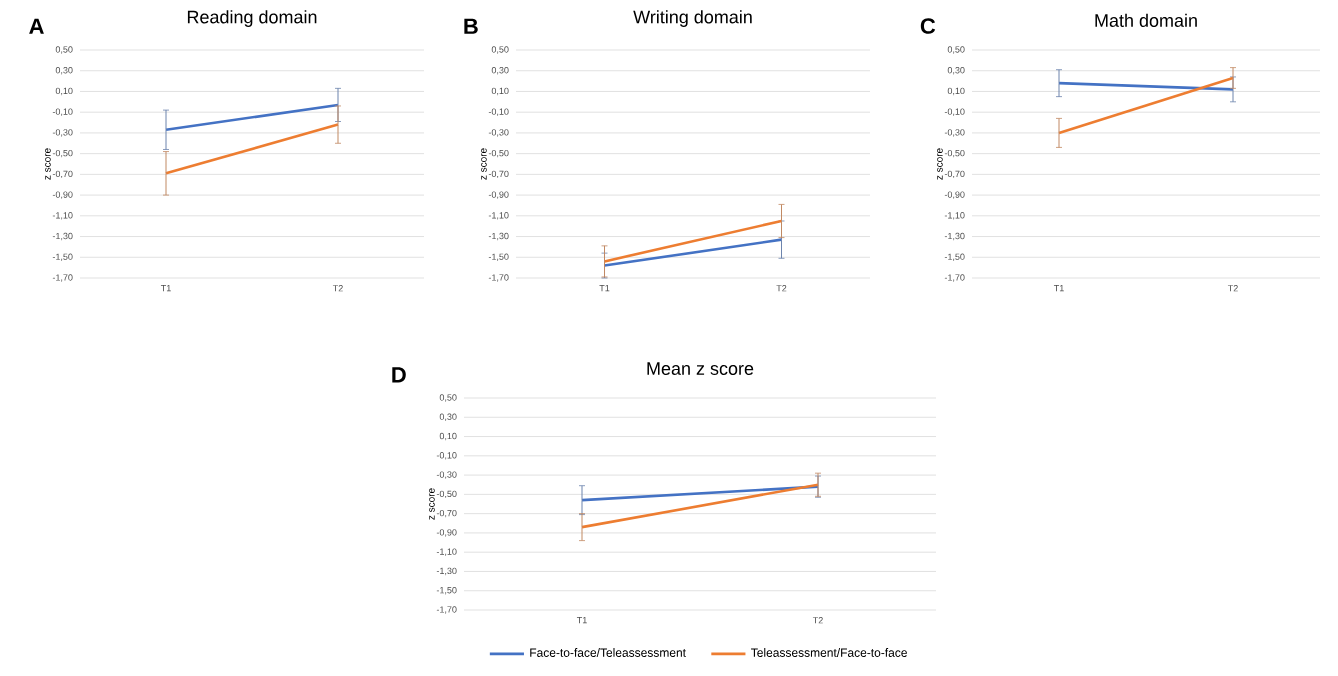 The height and width of the screenshot is (676, 1338). I want to click on chart-title: Mean z score, so click(700, 368).